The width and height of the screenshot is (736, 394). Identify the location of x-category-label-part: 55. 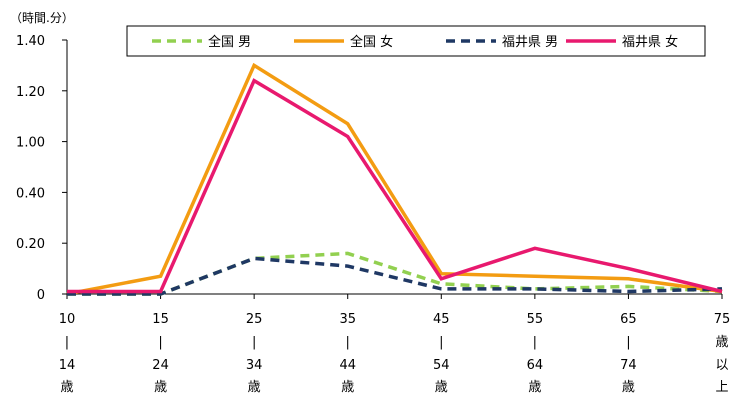
(535, 319).